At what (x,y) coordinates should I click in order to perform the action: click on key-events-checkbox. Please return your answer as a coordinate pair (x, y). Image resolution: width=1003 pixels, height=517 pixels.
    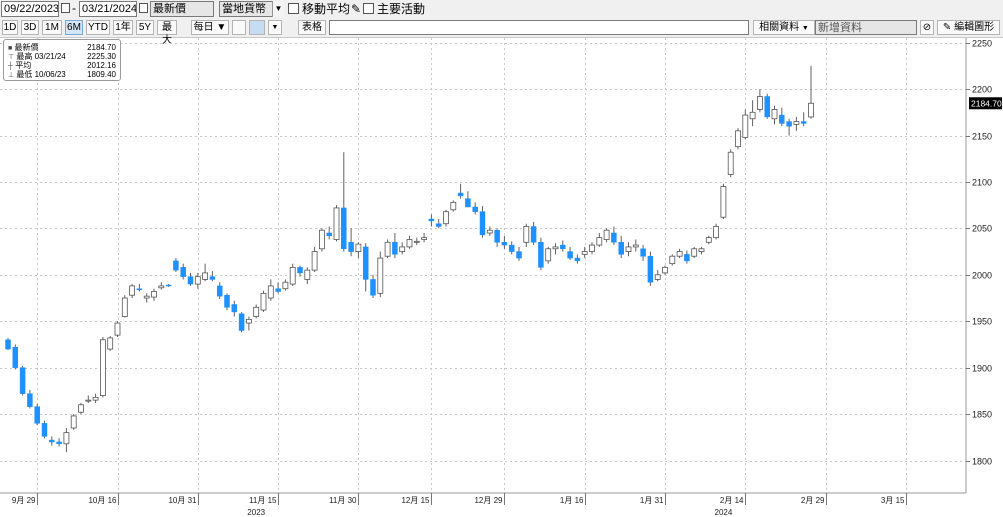
    Looking at the image, I should click on (368, 8).